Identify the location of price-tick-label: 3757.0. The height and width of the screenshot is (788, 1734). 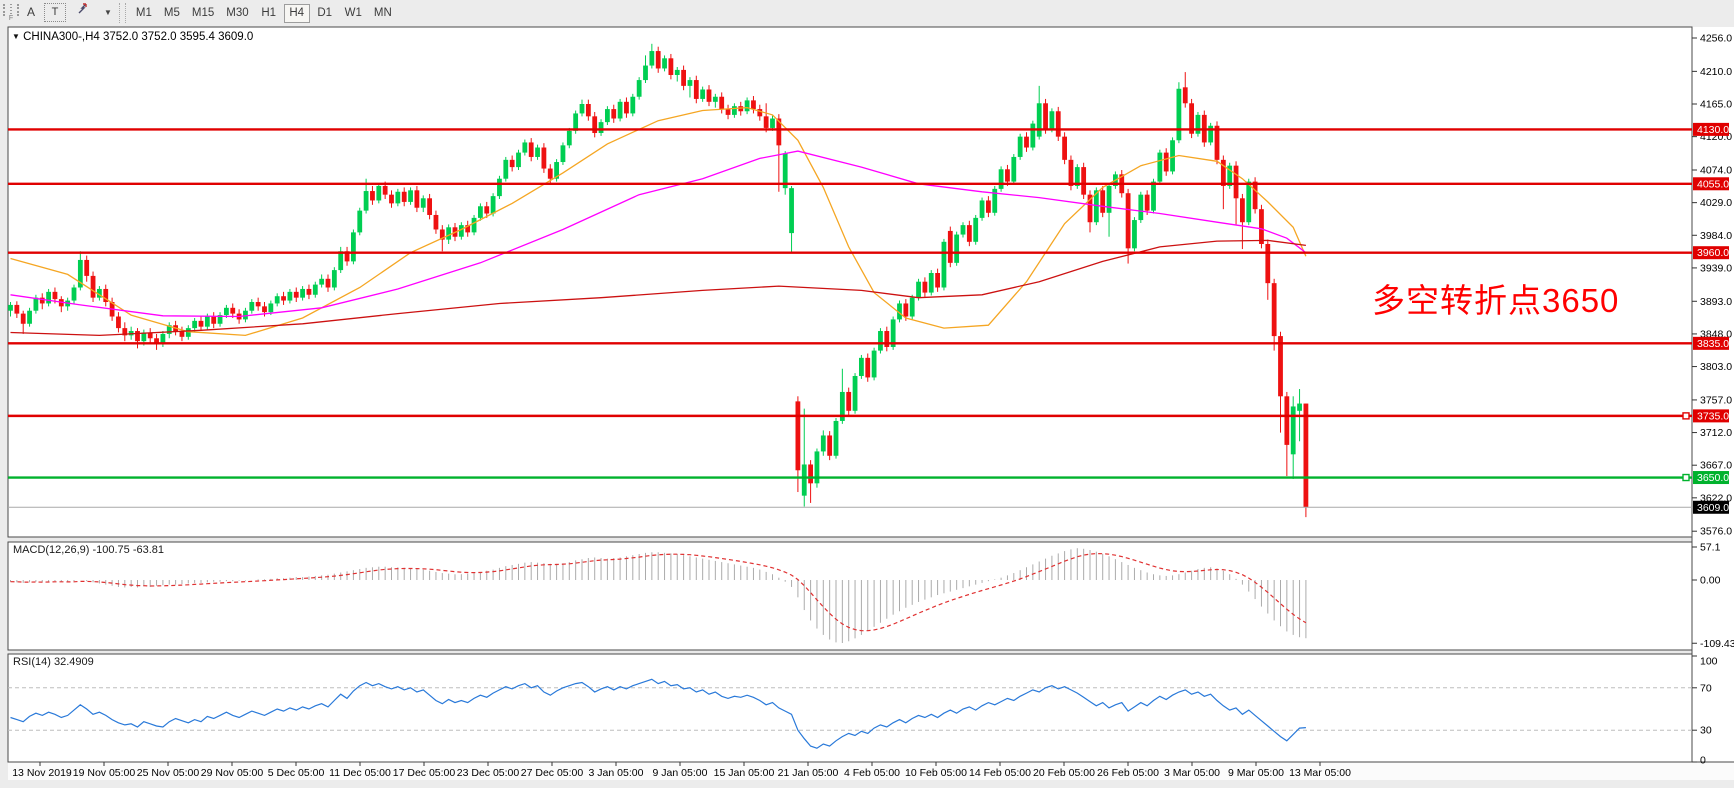
(1716, 400).